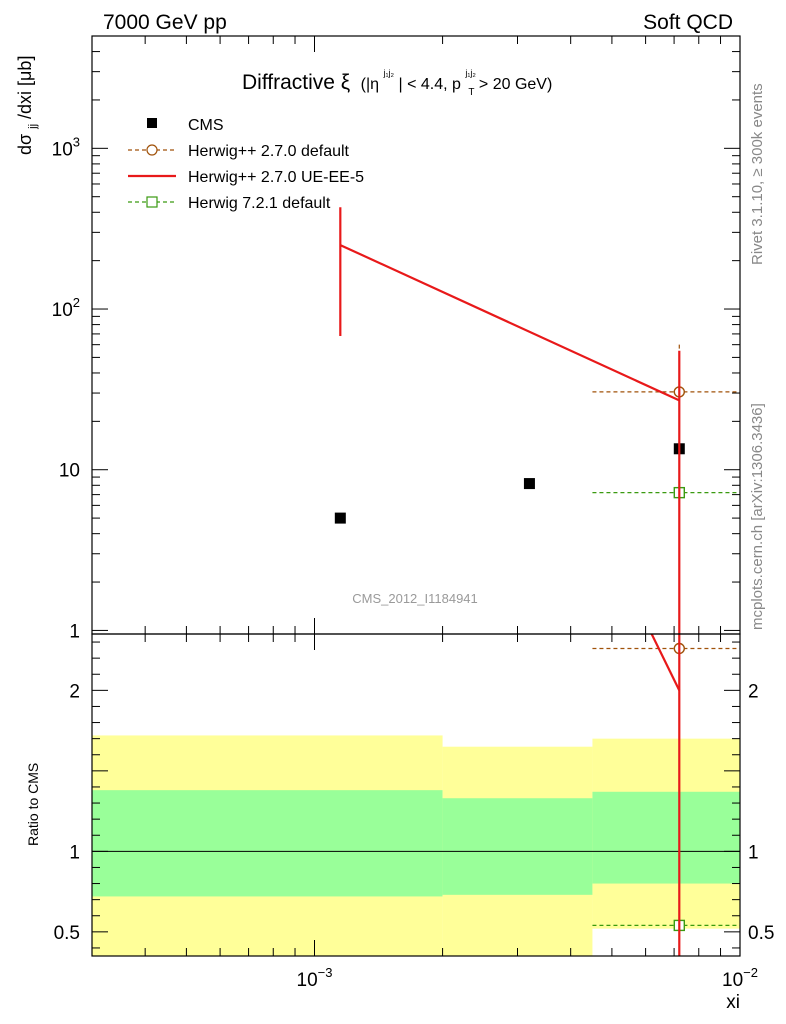 The height and width of the screenshot is (1024, 786). Describe the element at coordinates (753, 852) in the screenshot. I see `y-tick-label-ratio-right-1: 1` at that location.